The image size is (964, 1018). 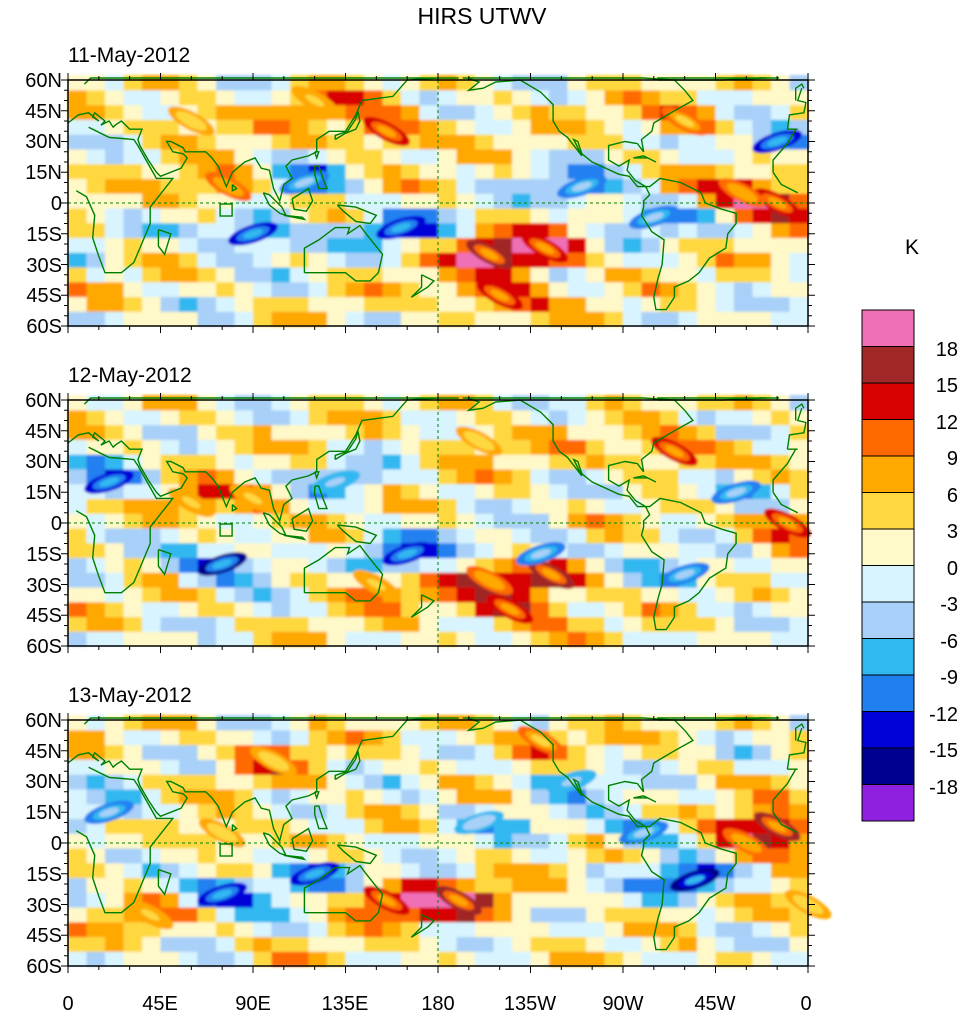 I want to click on lat-label: 15S, so click(x=44, y=875).